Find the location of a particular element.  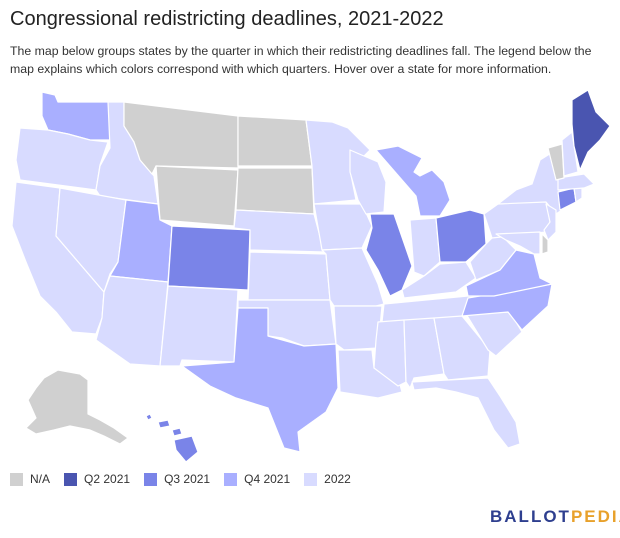

legend-item-q2-2021: Q2 2021 is located at coordinates (97, 479).